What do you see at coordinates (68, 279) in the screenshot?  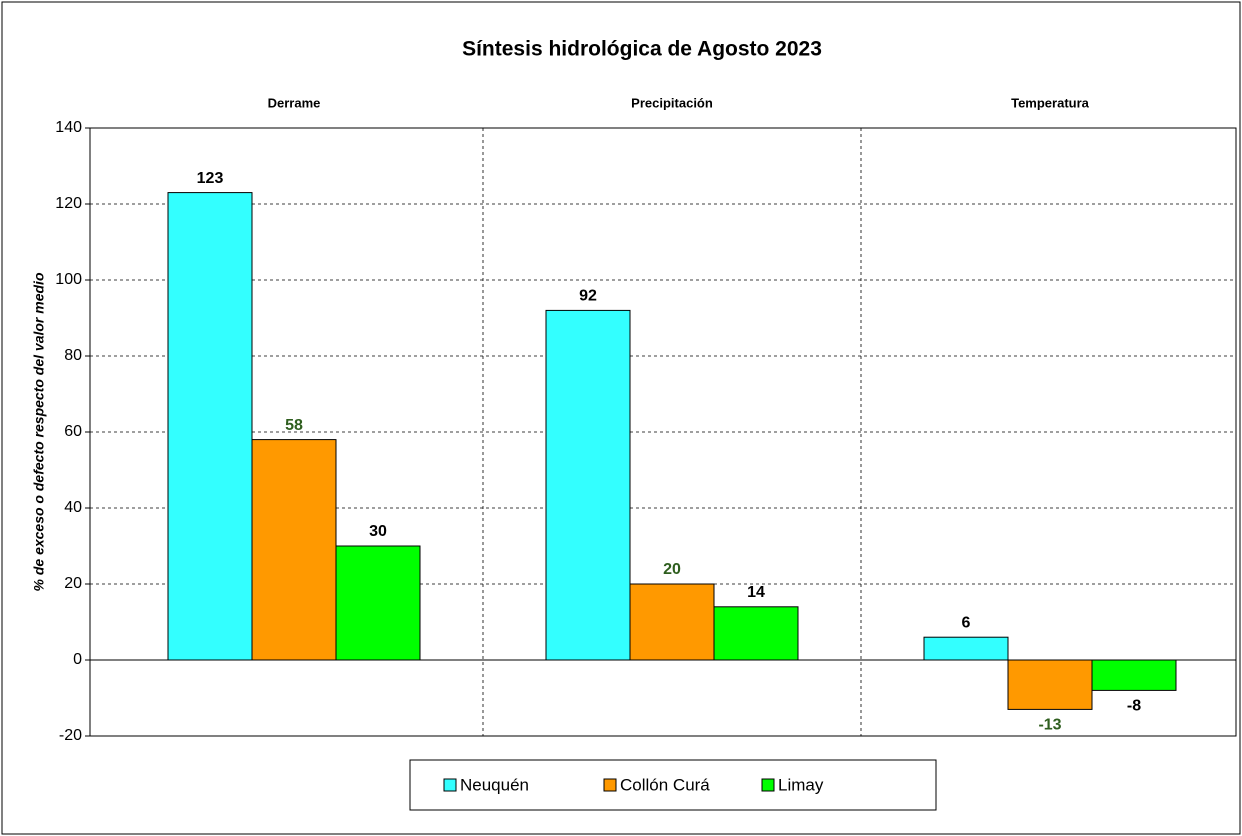 I see `y-tick-label: 100` at bounding box center [68, 279].